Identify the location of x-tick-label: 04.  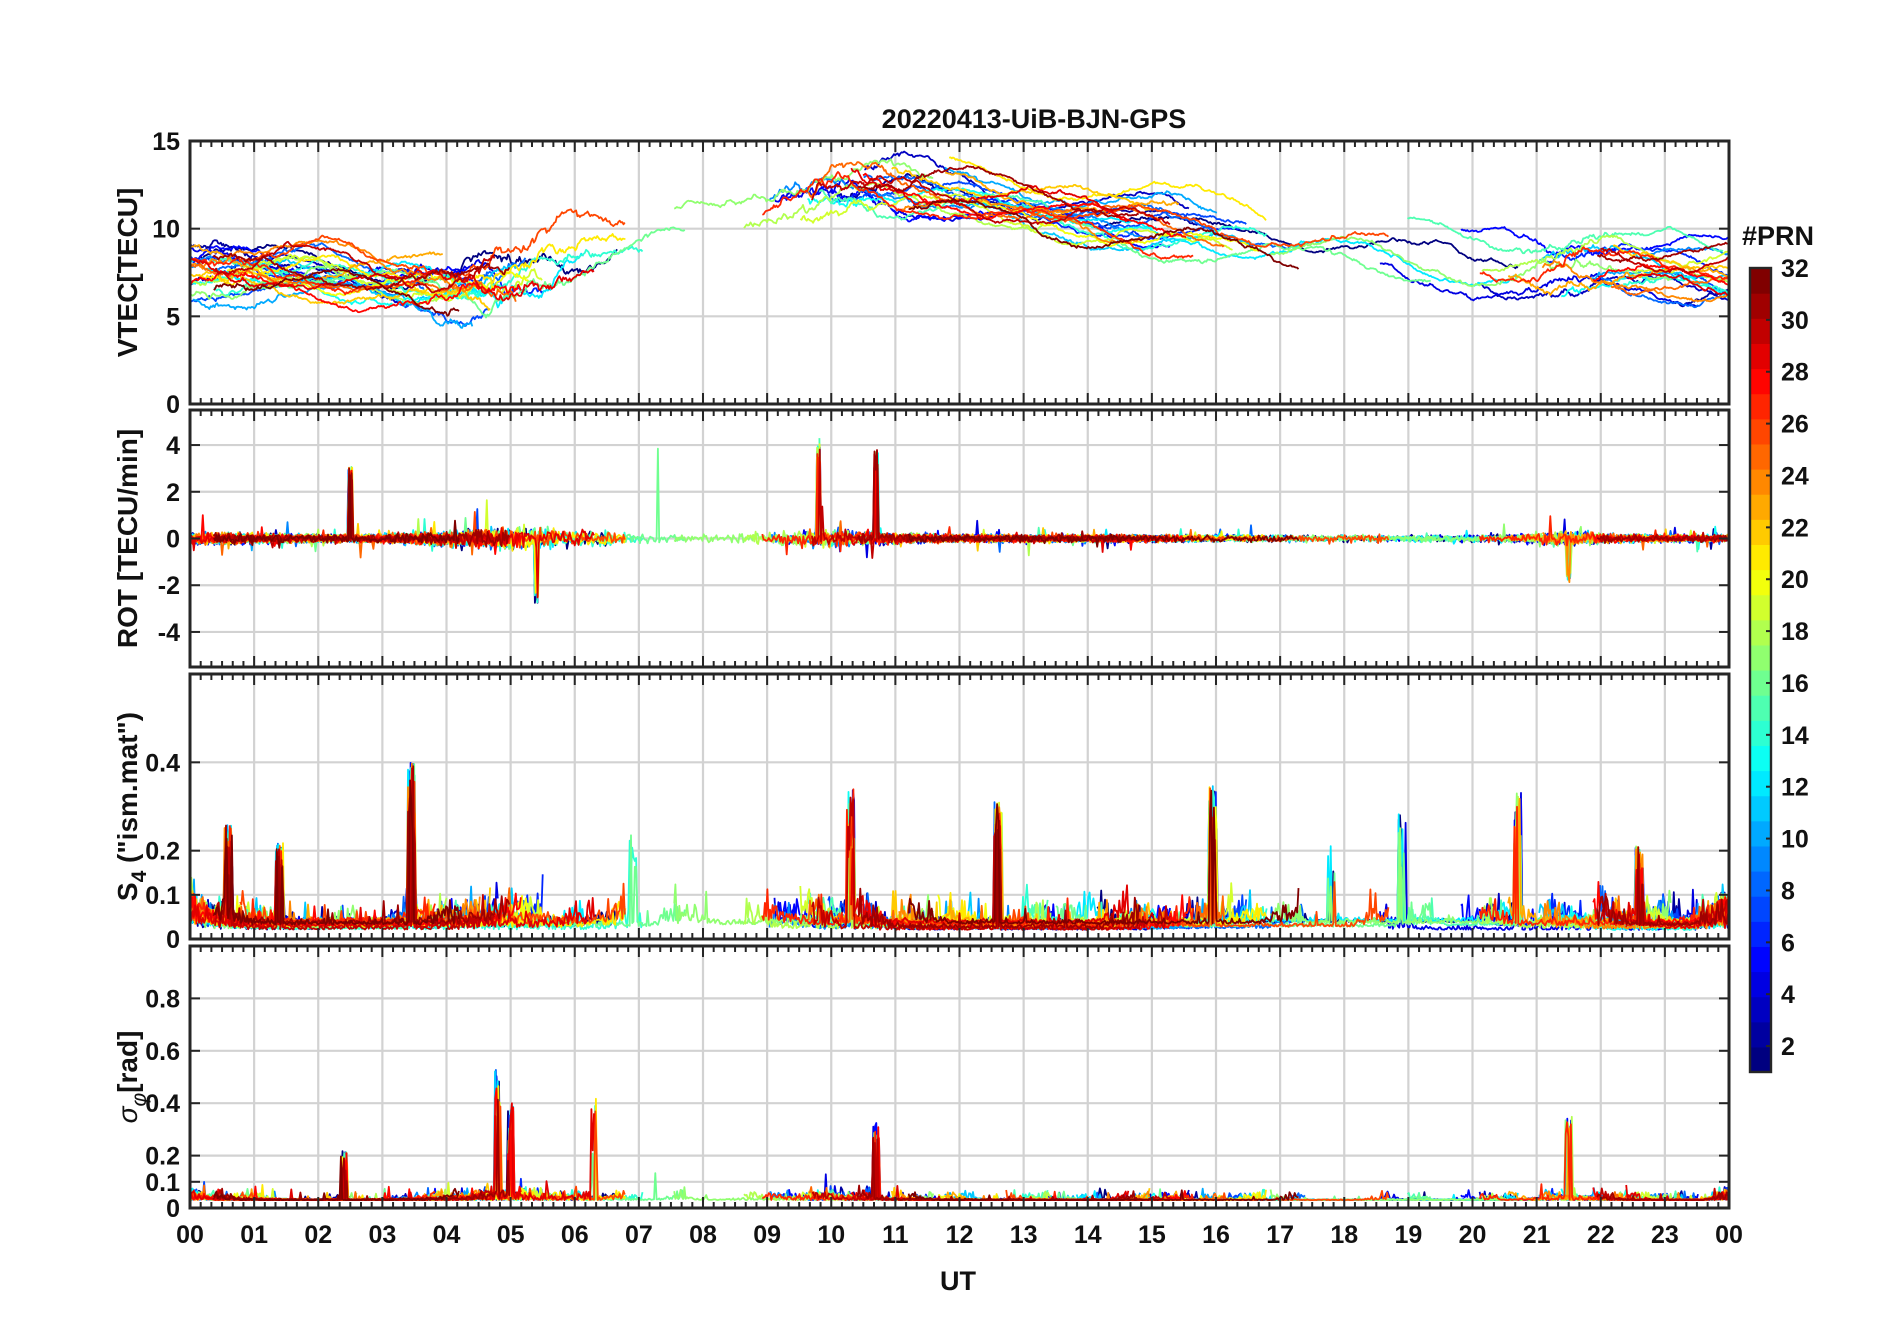
(447, 1235).